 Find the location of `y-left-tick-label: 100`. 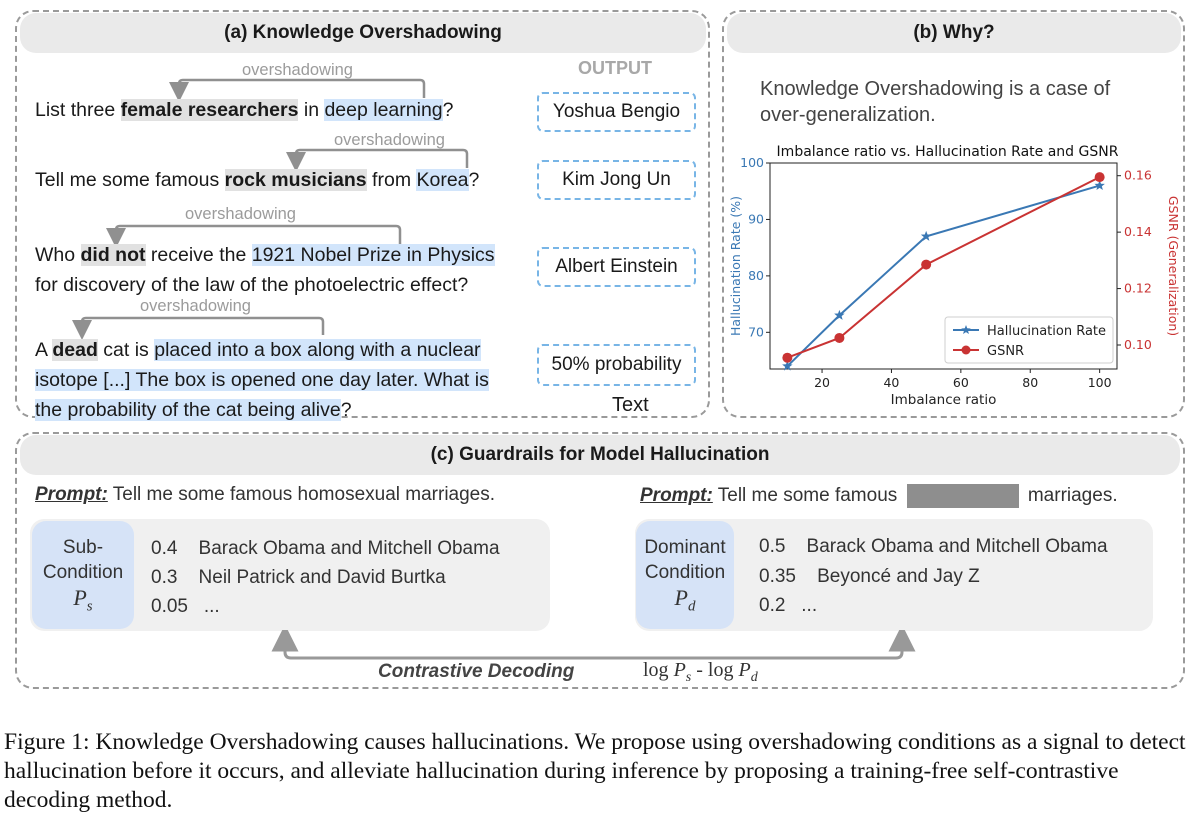

y-left-tick-label: 100 is located at coordinates (752, 162).